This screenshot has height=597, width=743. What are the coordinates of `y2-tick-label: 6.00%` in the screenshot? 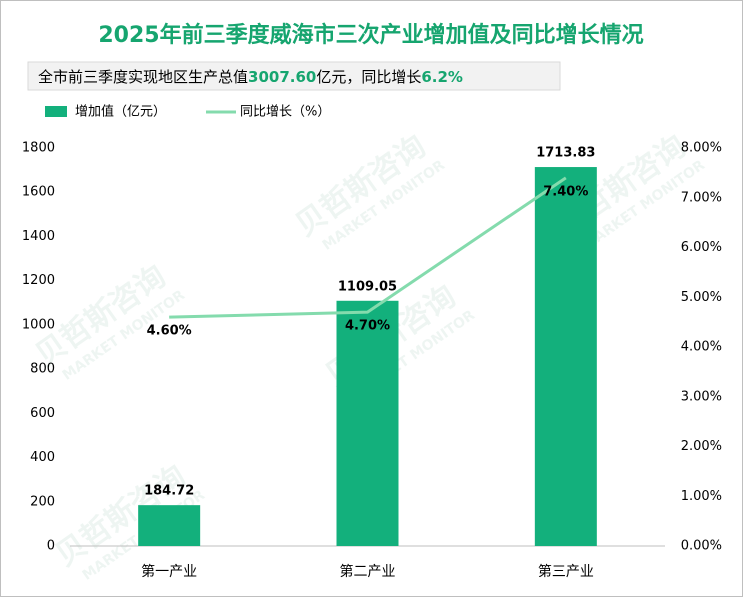 It's located at (701, 247).